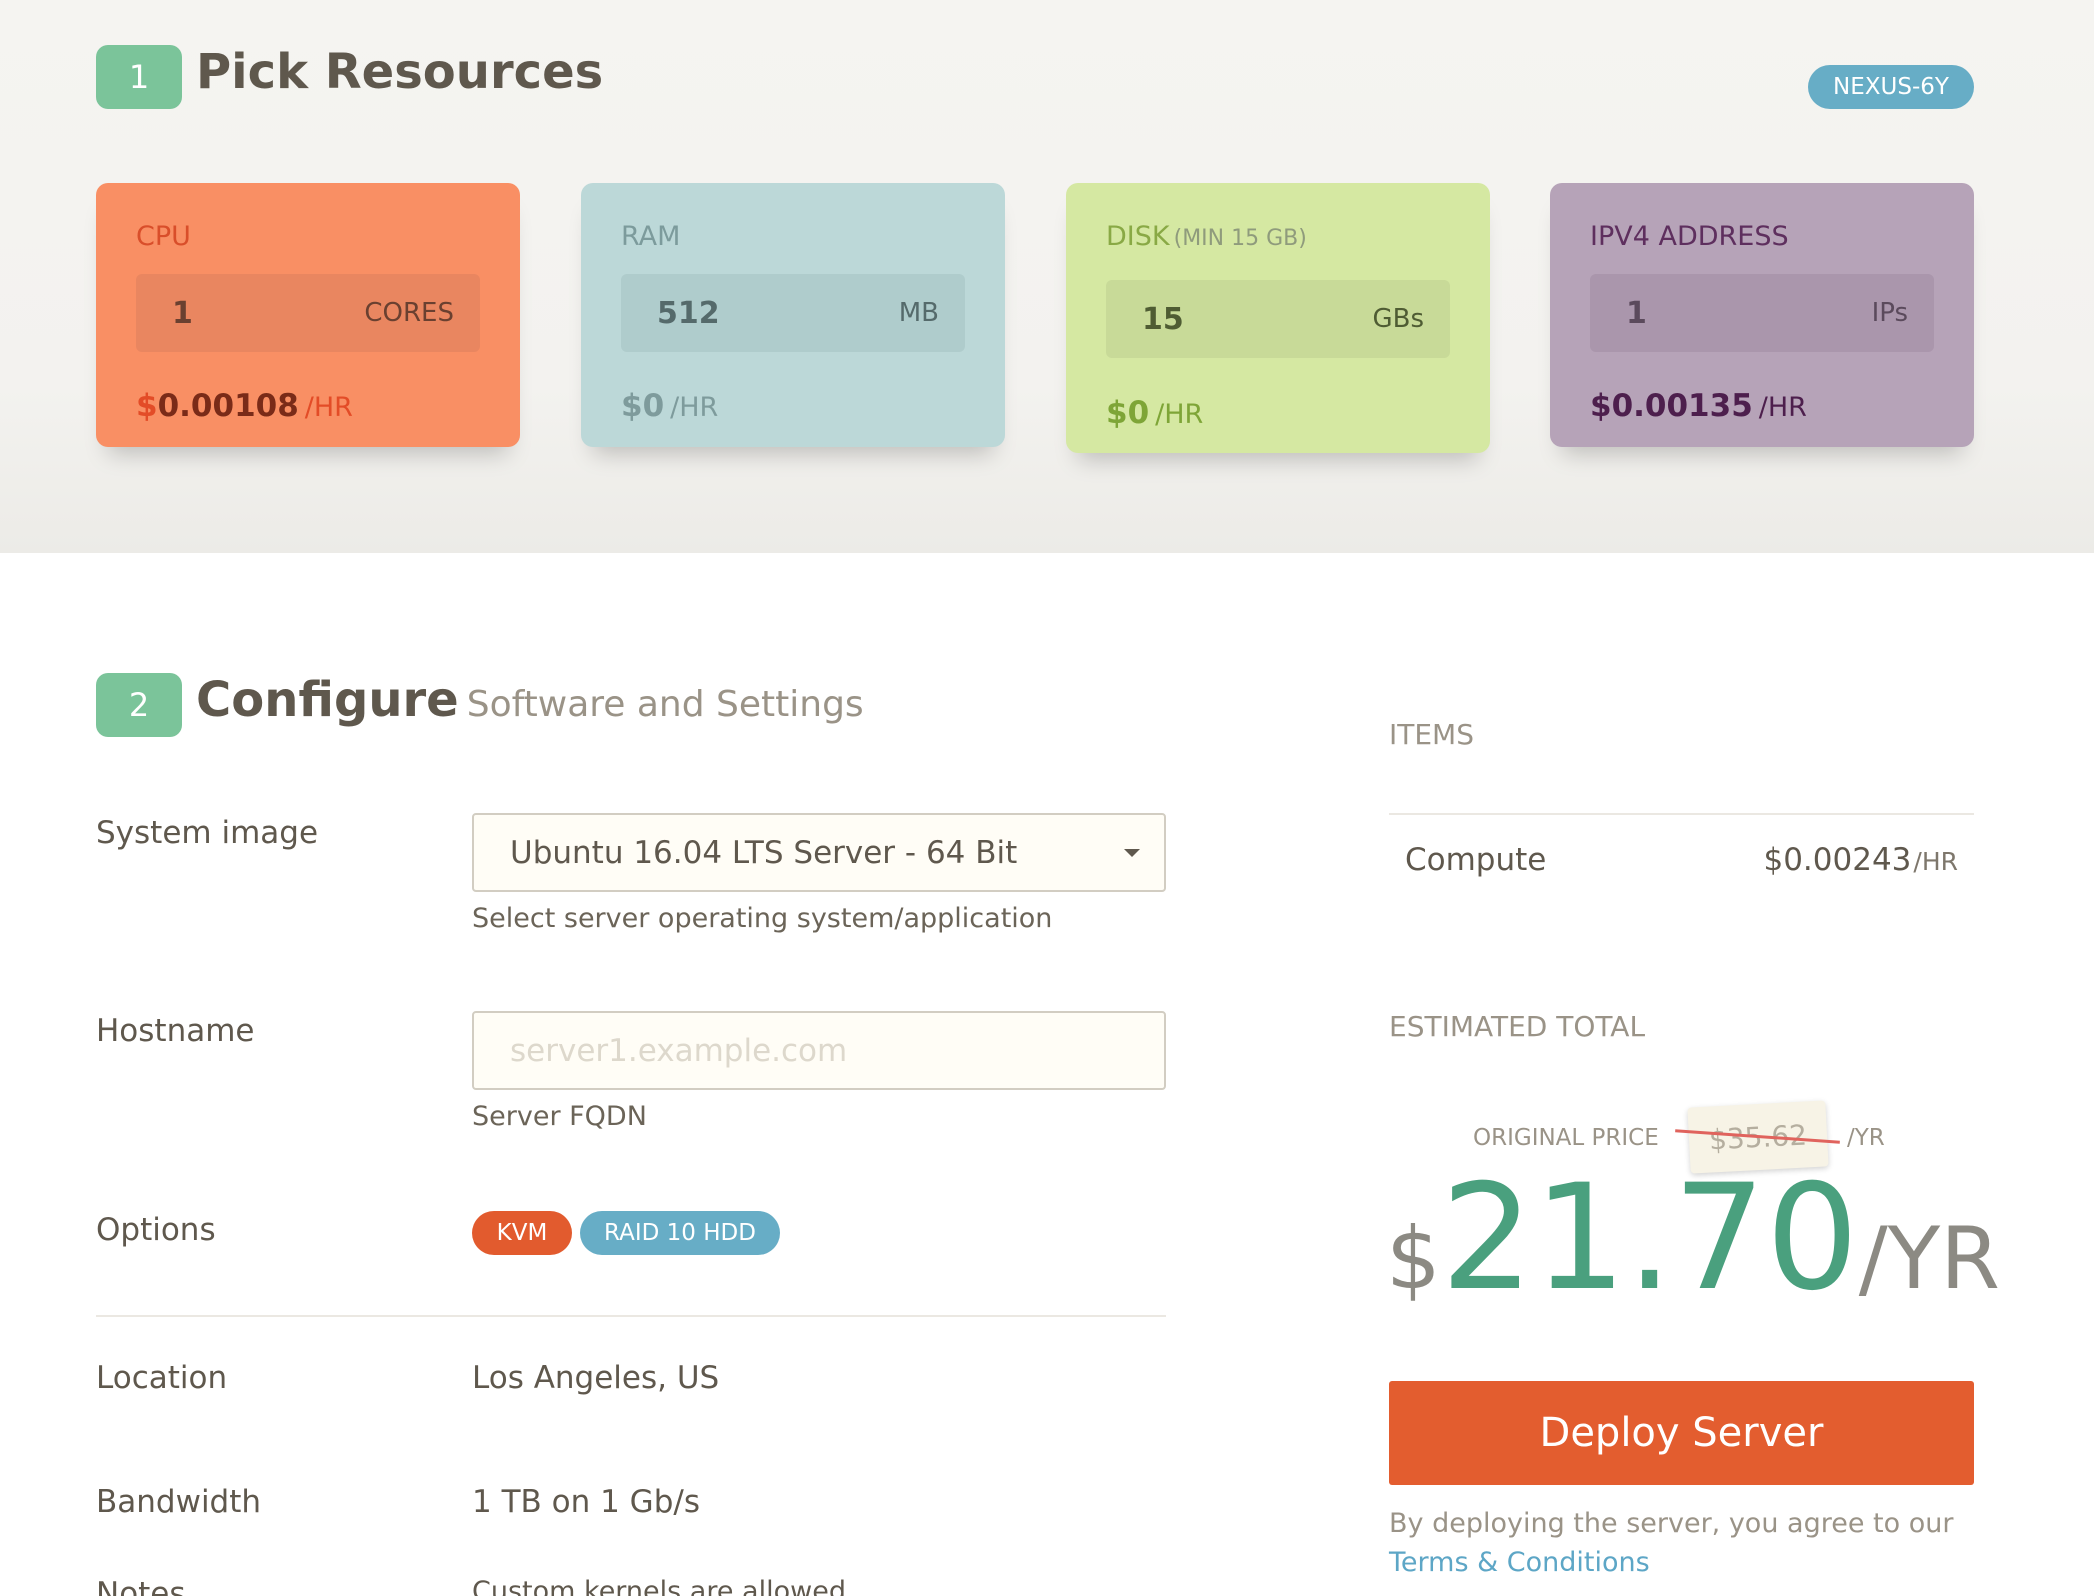 Image resolution: width=2094 pixels, height=1596 pixels. Describe the element at coordinates (1138, 236) in the screenshot. I see `disk-title-label: DISK` at that location.